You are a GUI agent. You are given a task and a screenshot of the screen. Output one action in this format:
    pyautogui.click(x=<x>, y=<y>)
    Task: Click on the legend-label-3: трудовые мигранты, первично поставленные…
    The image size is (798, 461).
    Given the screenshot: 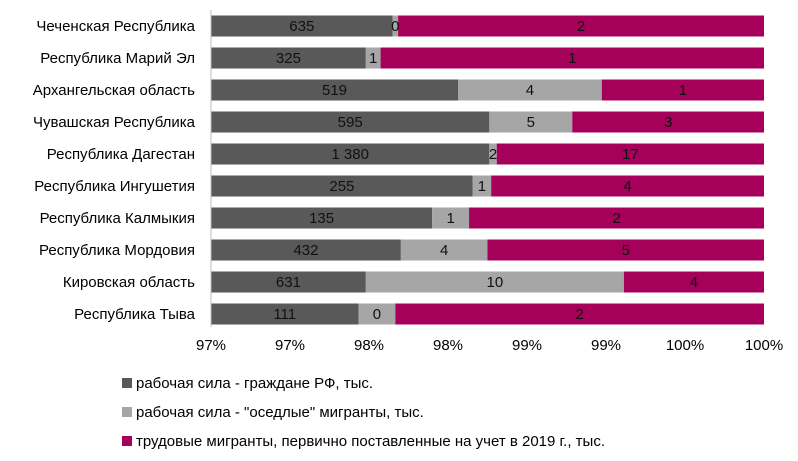 What is the action you would take?
    pyautogui.click(x=370, y=441)
    